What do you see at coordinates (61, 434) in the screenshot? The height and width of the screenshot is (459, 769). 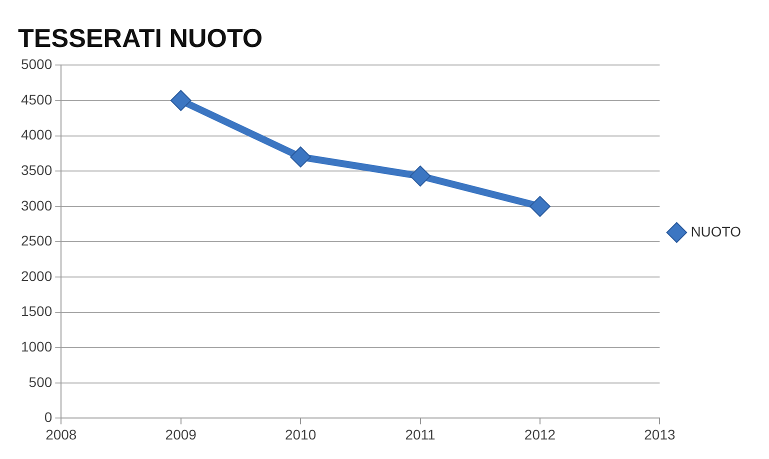 I see `x-tick-label: 2008` at bounding box center [61, 434].